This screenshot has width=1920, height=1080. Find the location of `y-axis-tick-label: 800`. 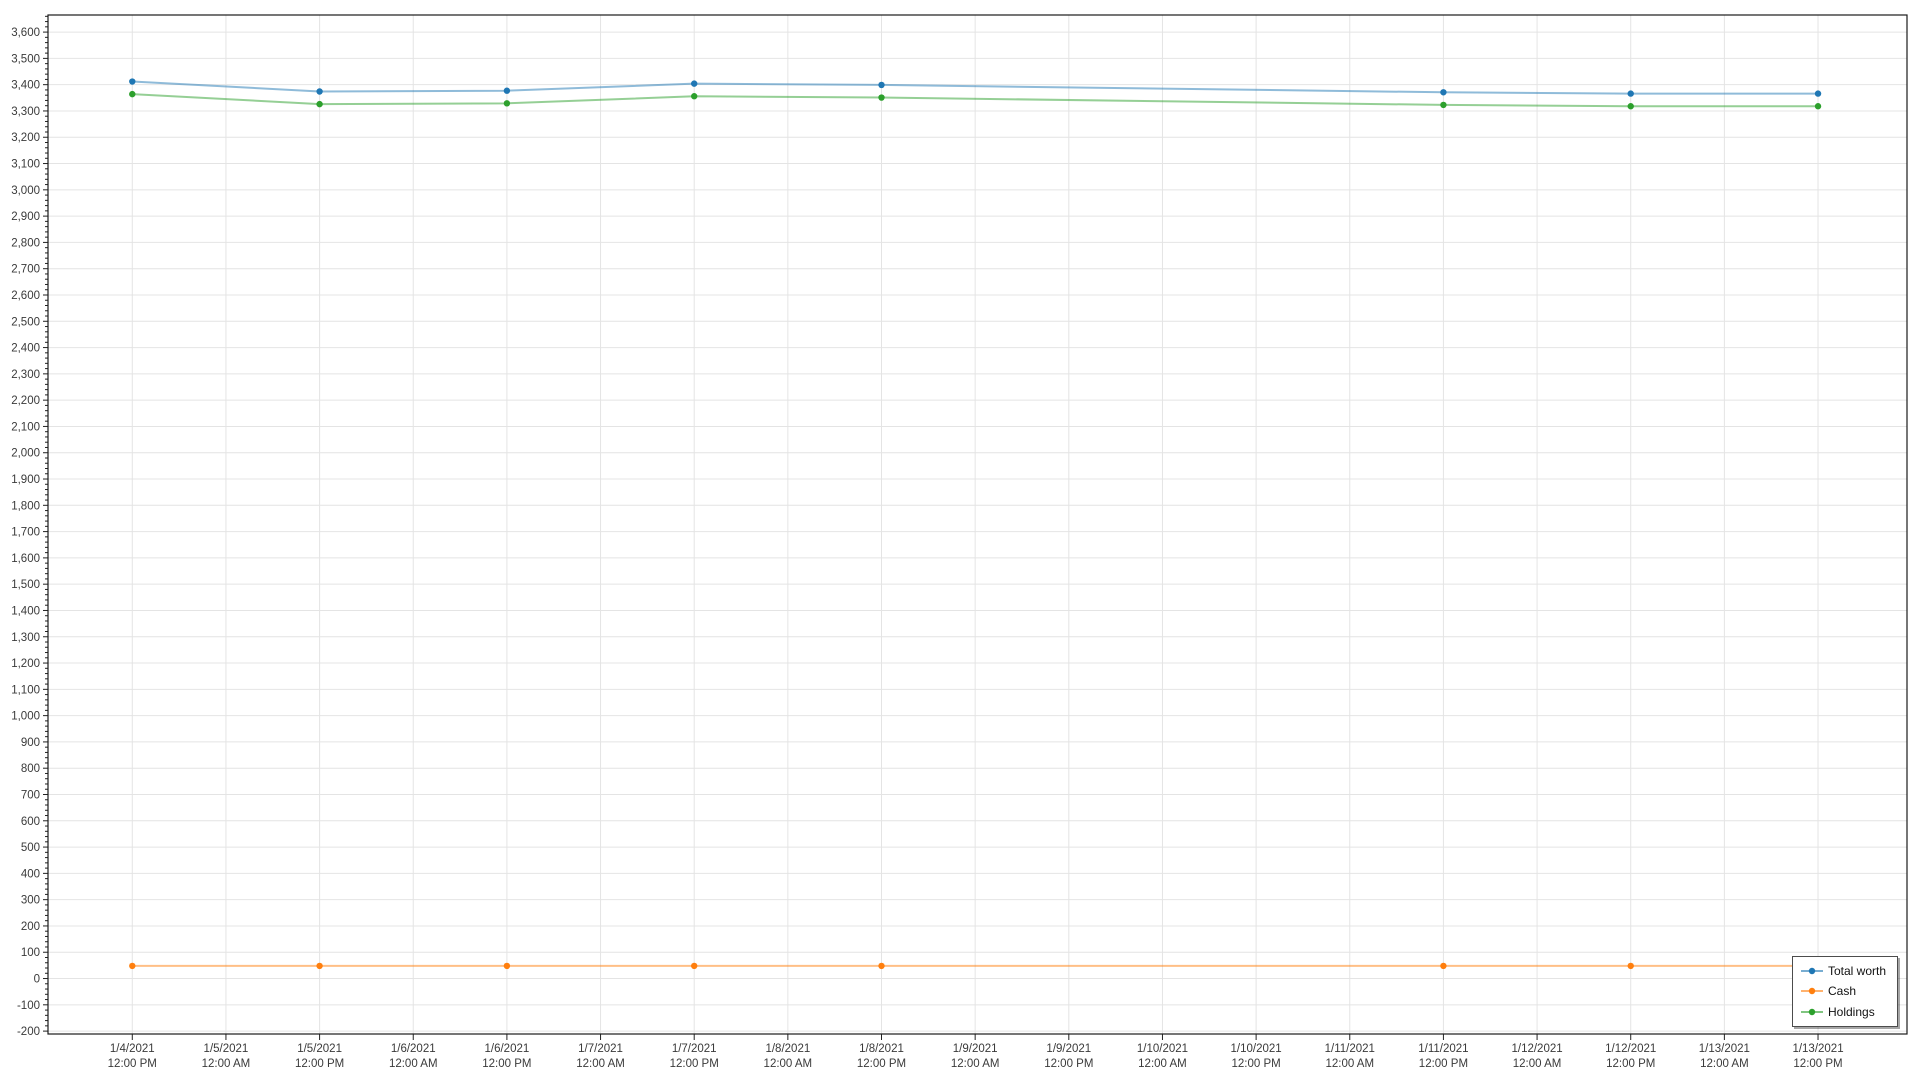

y-axis-tick-label: 800 is located at coordinates (30, 769).